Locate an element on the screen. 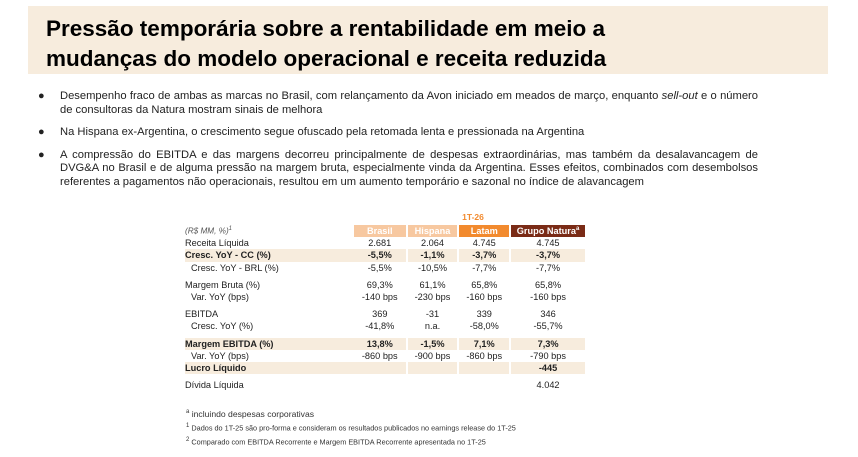  table-row: EBITDA 369 -31 339 346 is located at coordinates (385, 314).